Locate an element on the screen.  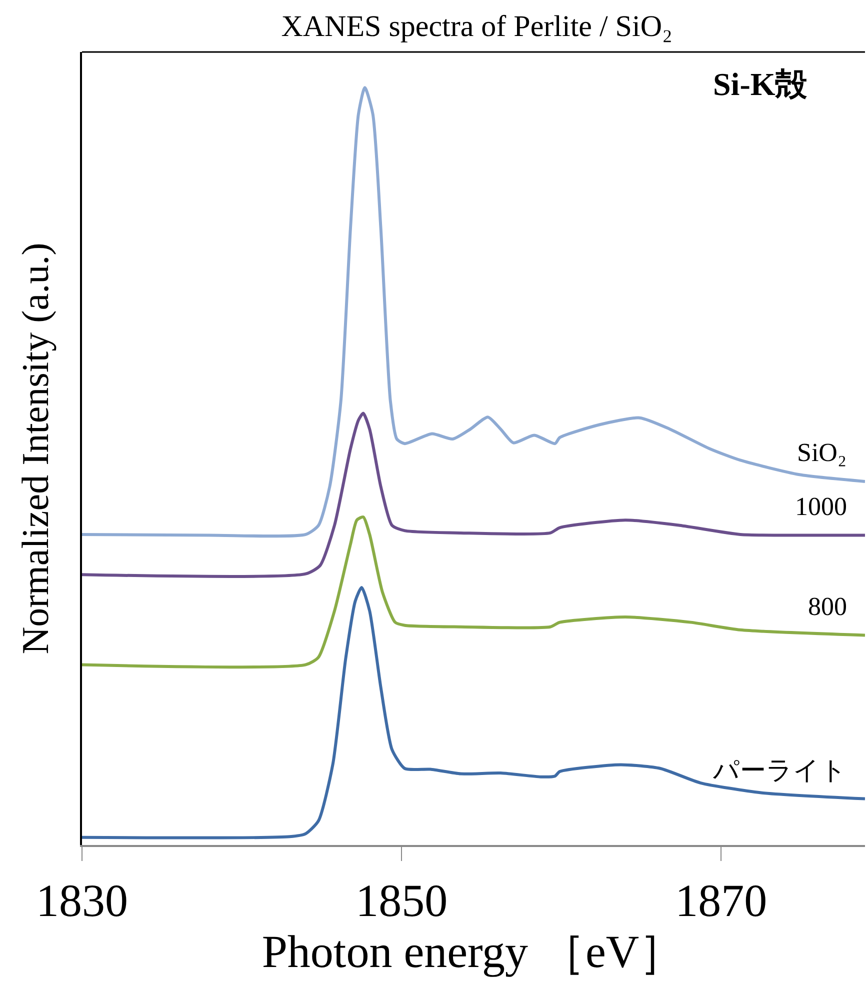
x-tick-label: 1850 is located at coordinates (402, 900).